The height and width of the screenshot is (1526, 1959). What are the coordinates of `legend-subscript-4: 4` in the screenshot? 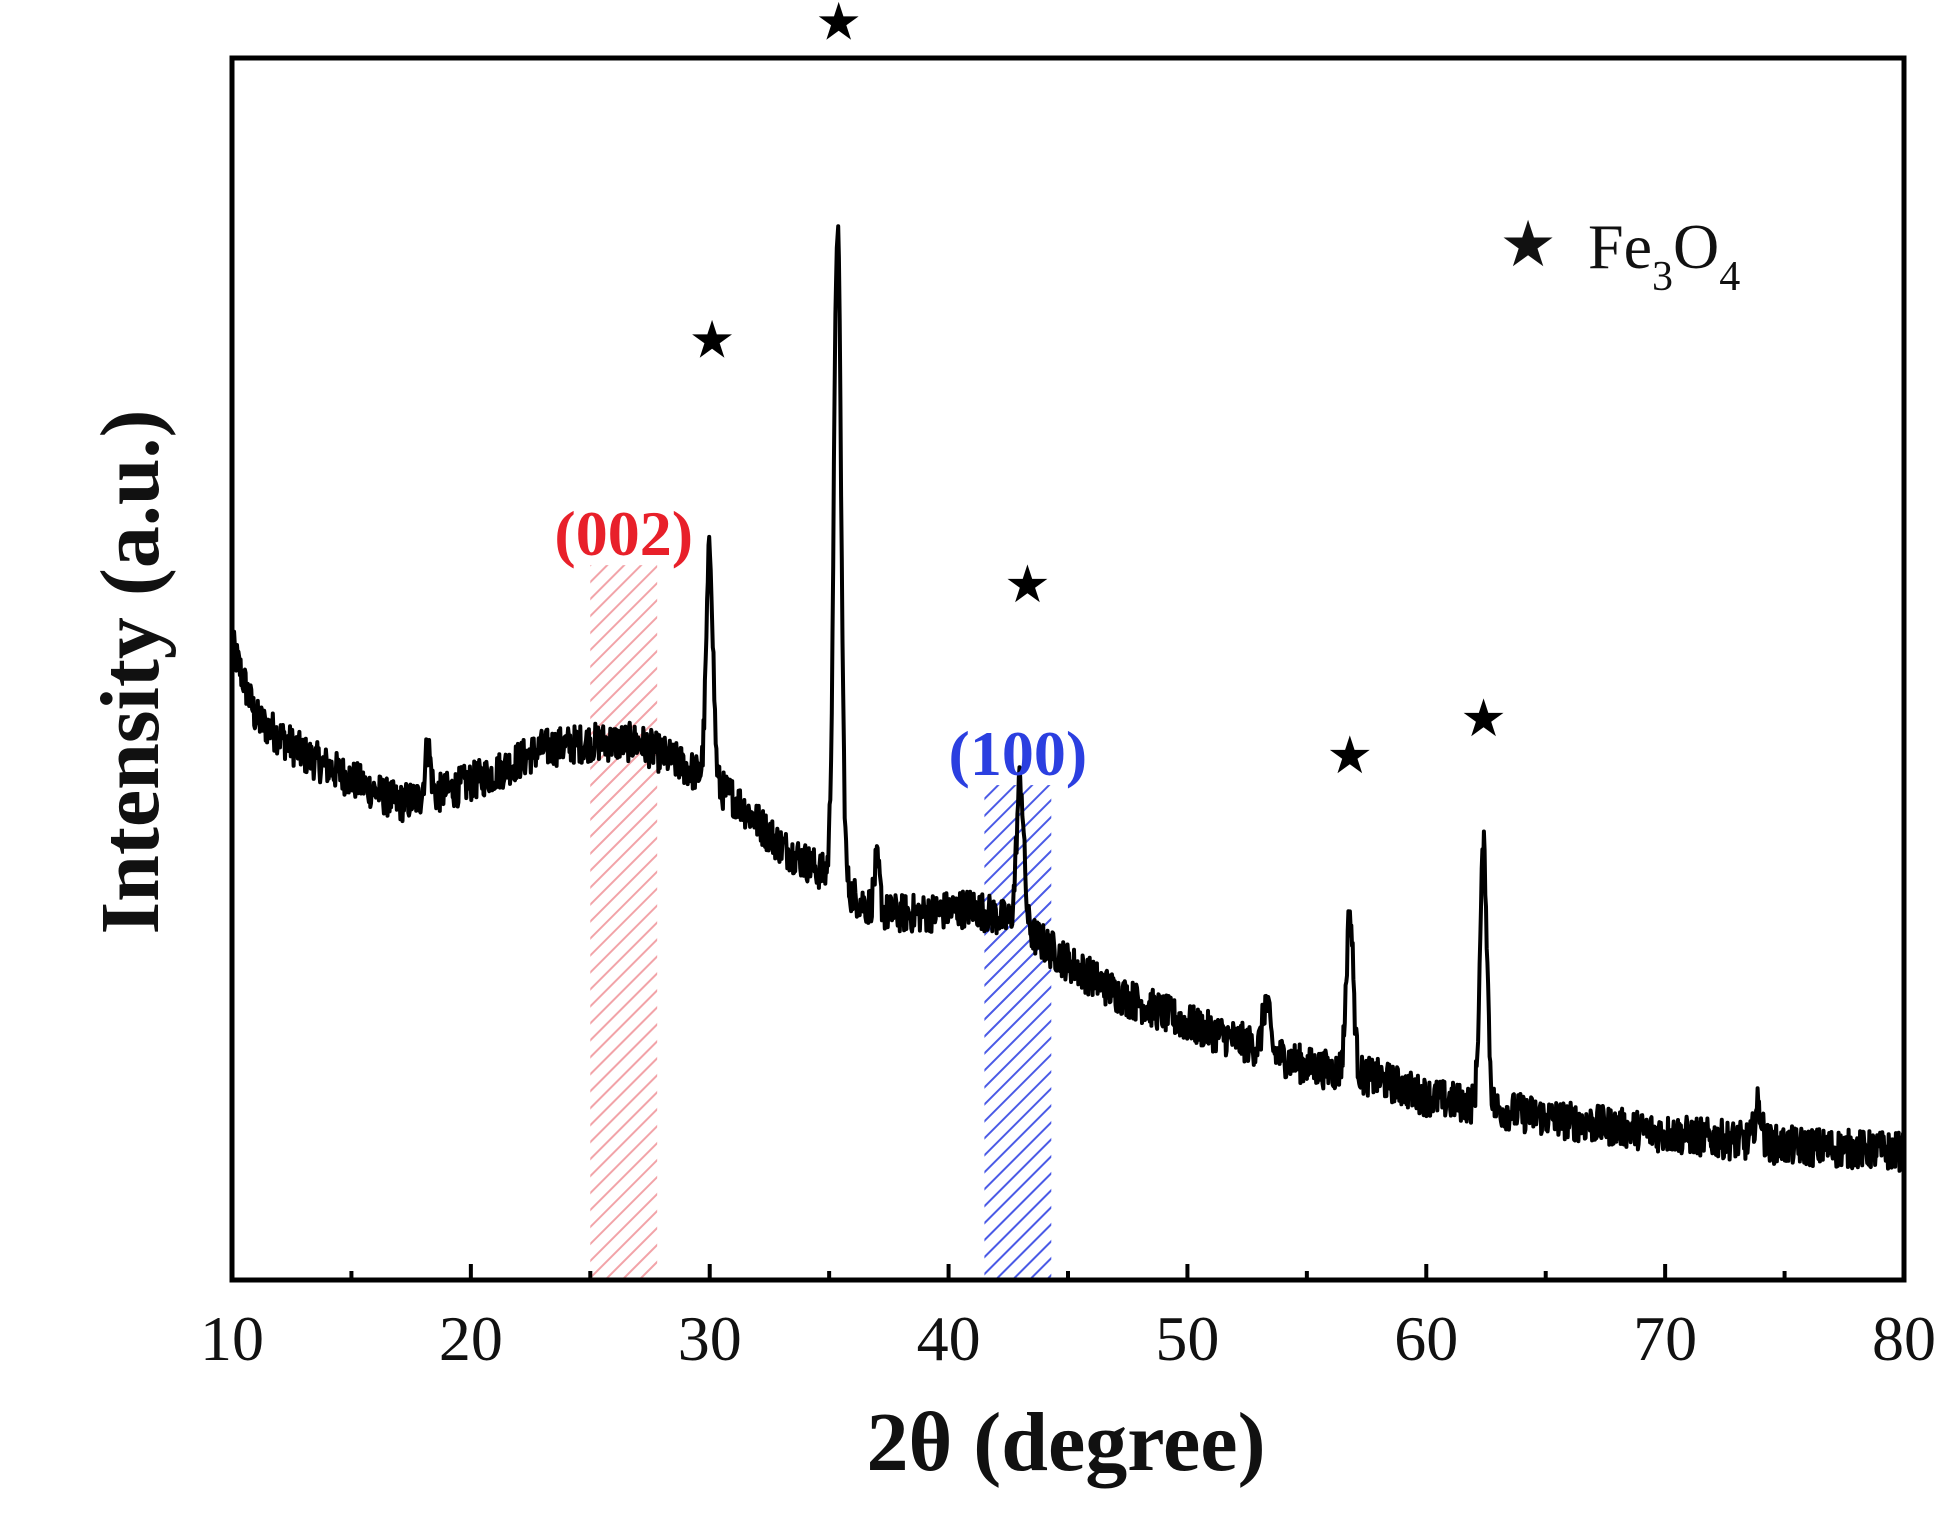 It's located at (1729, 277).